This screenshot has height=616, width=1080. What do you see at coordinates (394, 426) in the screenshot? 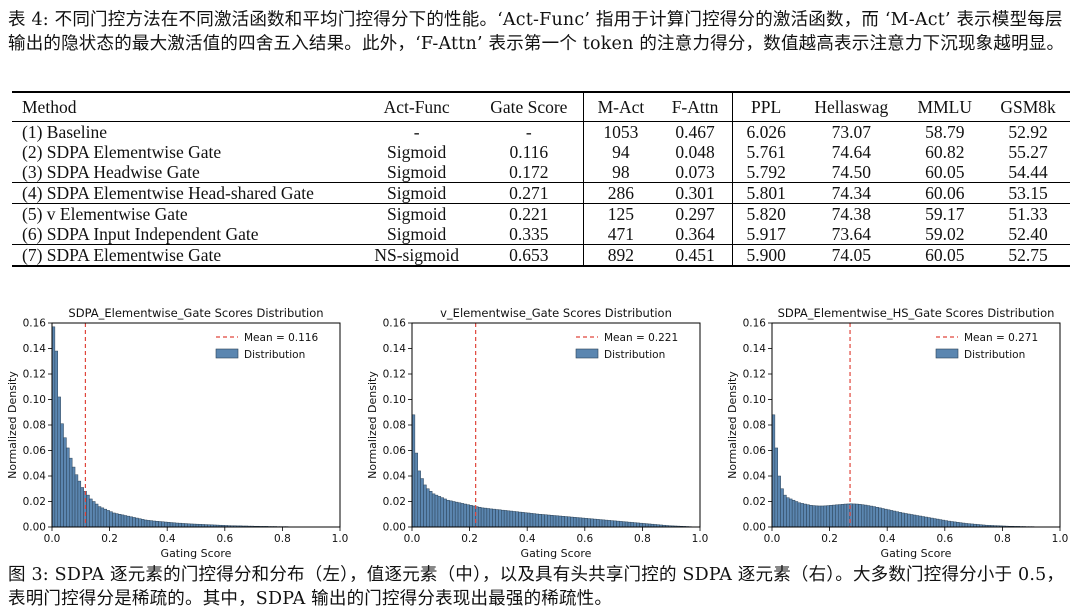
I see `y-tick-label: 0.08` at bounding box center [394, 426].